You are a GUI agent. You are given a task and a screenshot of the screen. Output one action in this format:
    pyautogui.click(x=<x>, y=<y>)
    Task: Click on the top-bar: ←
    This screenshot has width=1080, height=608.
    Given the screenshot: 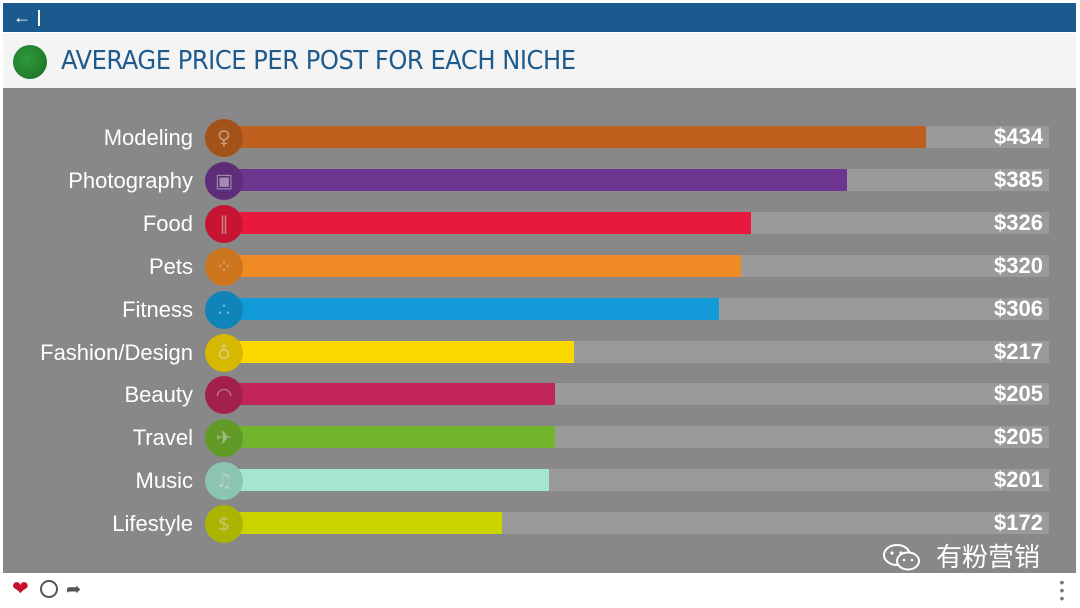 What is the action you would take?
    pyautogui.click(x=539, y=17)
    